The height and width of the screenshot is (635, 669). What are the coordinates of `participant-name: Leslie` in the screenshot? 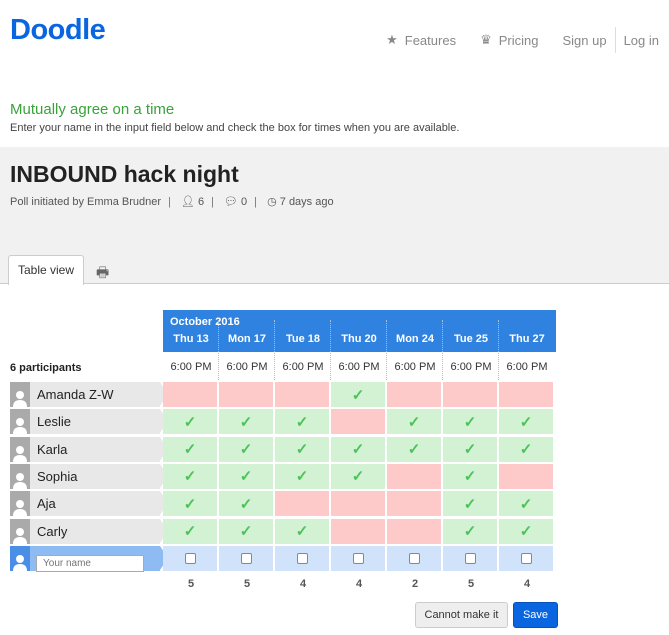 It's located at (95, 422).